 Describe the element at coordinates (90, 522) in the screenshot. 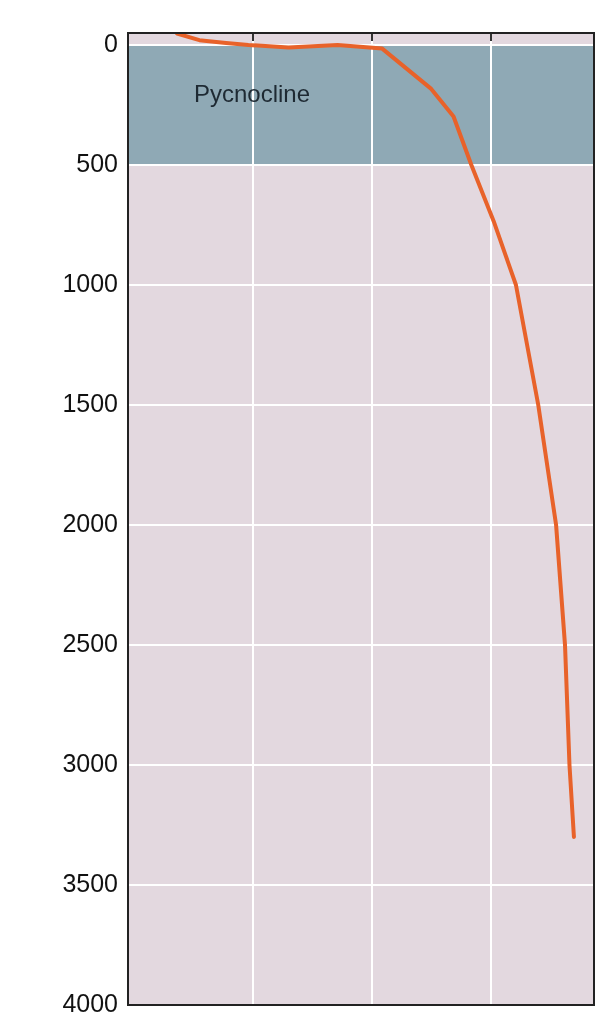

I see `y-tick-label: 2000` at that location.